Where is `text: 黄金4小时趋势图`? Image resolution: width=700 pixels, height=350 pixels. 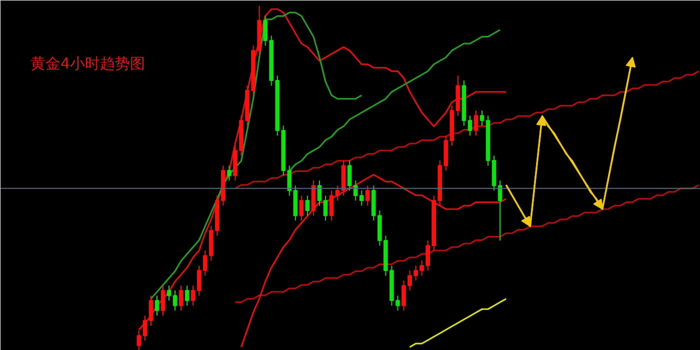 text: 黄金4小时趋势图 is located at coordinates (88, 63).